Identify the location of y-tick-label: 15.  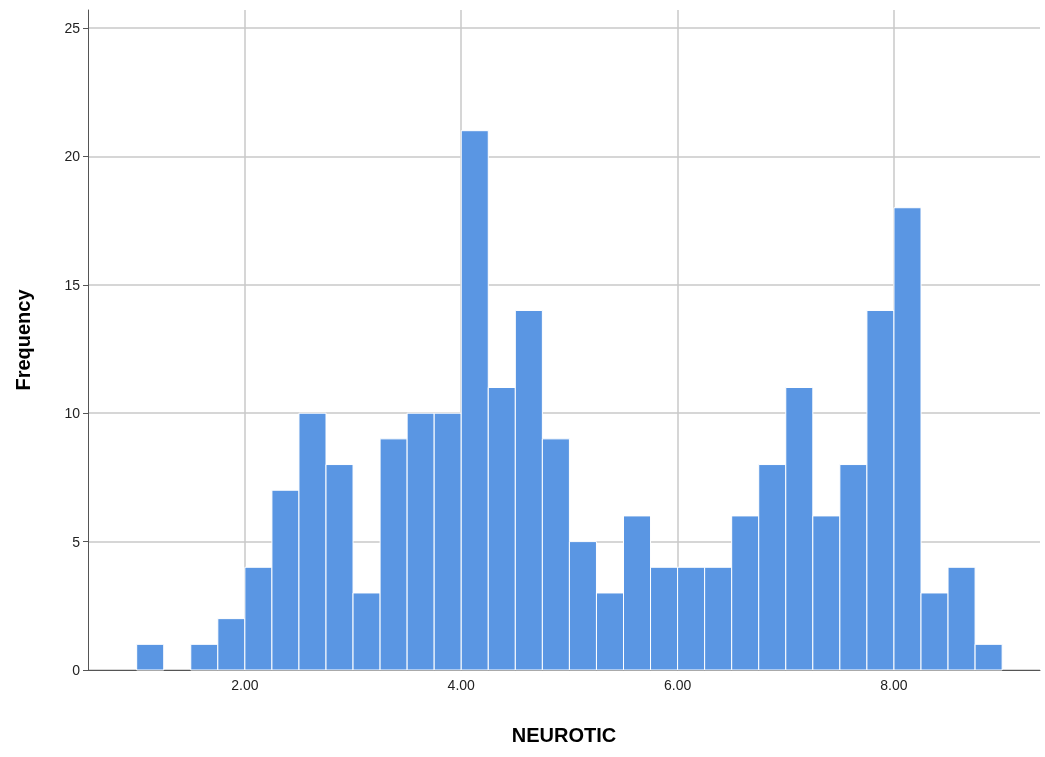
(72, 284).